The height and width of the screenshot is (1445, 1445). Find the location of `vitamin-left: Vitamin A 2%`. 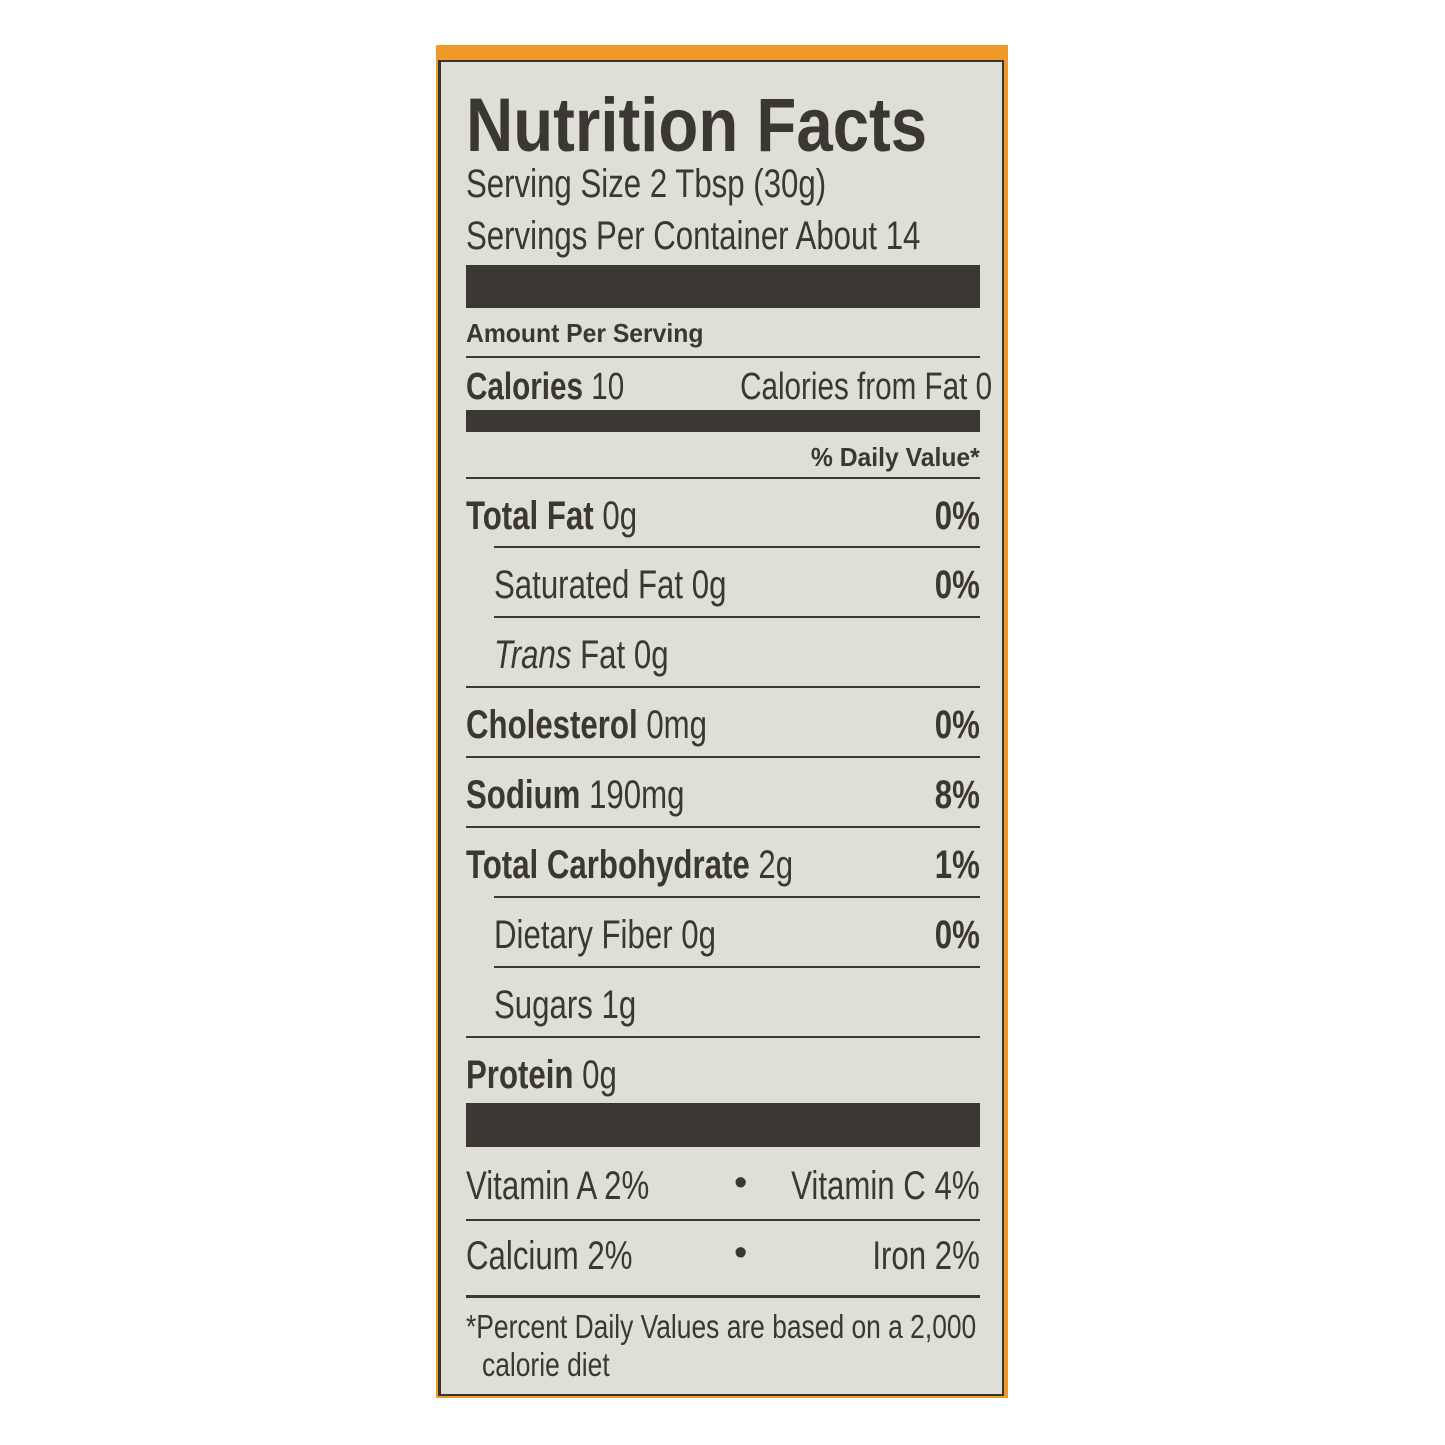

vitamin-left: Vitamin A 2% is located at coordinates (558, 1186).